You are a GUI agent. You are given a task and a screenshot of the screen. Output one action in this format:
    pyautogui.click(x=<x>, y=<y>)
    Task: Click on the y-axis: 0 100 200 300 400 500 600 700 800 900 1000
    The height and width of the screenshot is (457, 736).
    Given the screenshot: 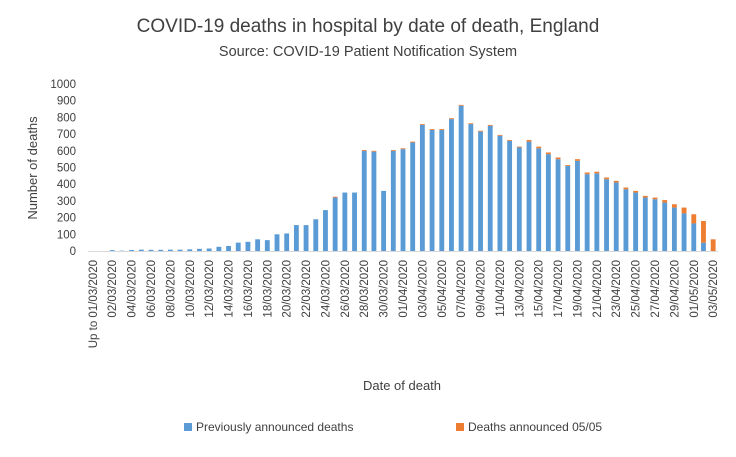 What is the action you would take?
    pyautogui.click(x=63, y=168)
    